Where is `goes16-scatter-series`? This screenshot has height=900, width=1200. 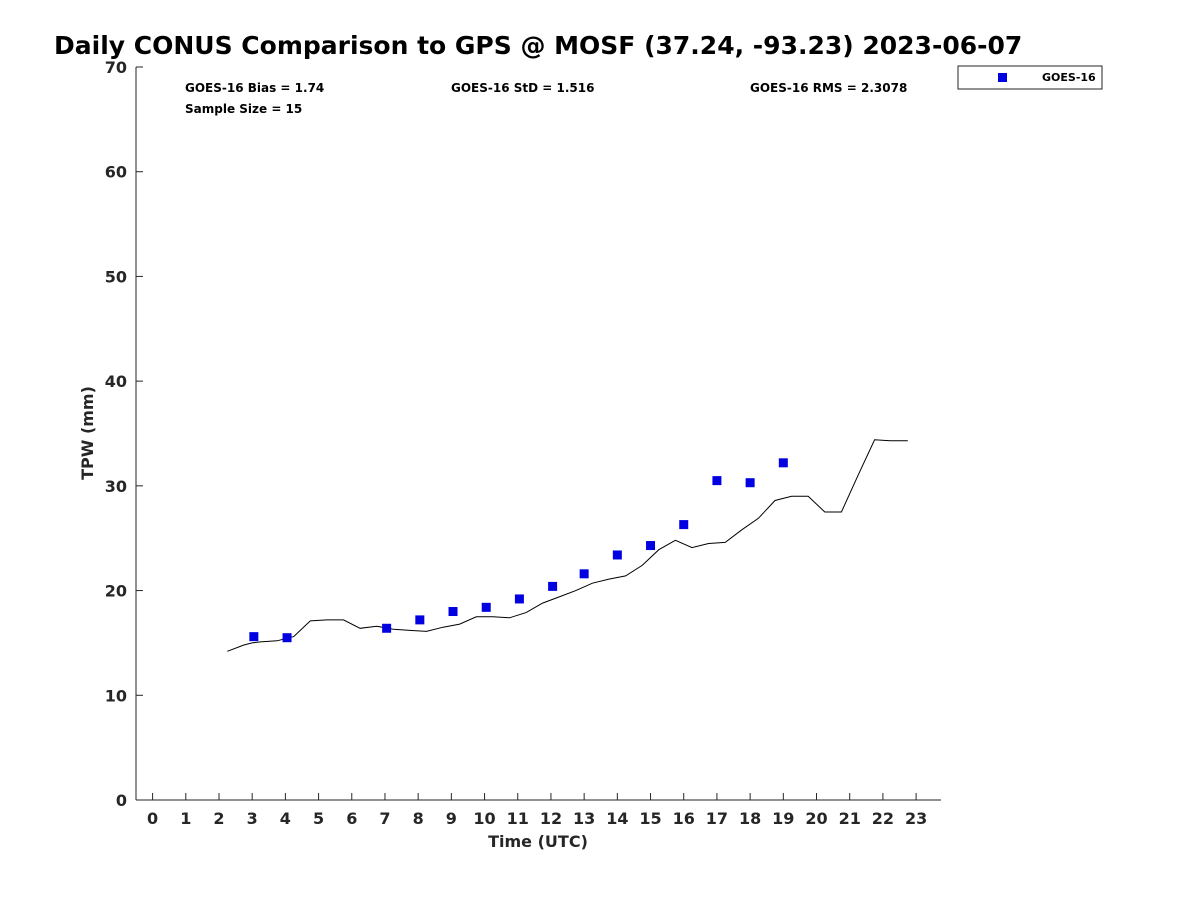 goes16-scatter-series is located at coordinates (518, 550).